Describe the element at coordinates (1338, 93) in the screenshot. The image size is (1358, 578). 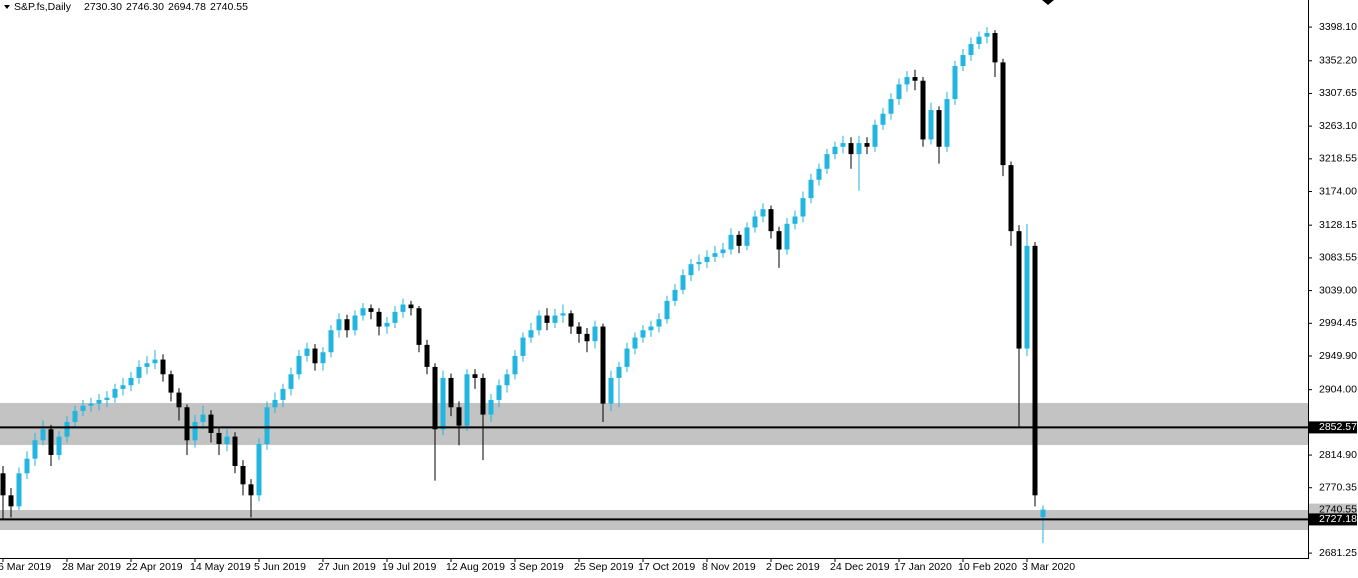
I see `y-tick-label: 3307.65` at that location.